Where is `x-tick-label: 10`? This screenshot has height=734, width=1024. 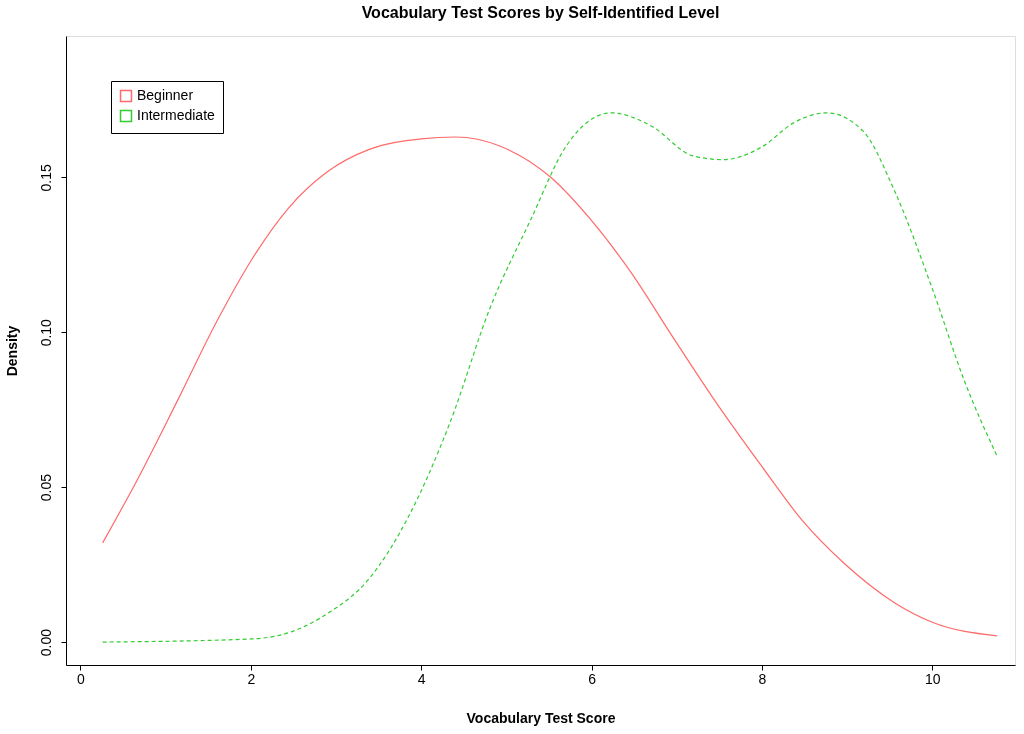 x-tick-label: 10 is located at coordinates (933, 678).